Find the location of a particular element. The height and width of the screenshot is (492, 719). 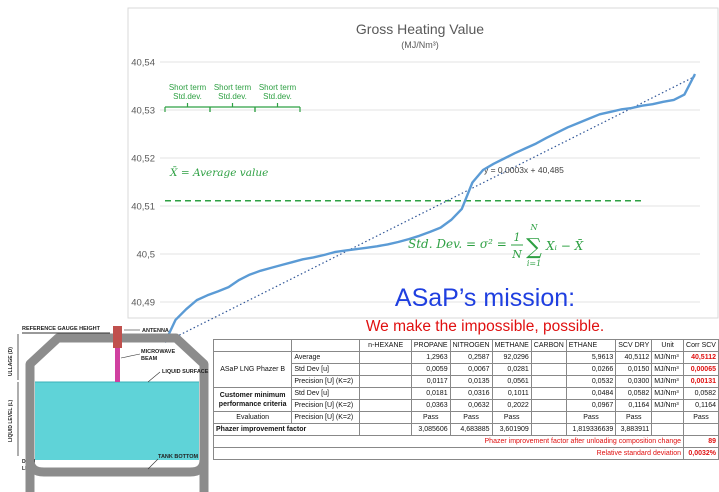

table-cell: 0,1011 is located at coordinates (511, 393).